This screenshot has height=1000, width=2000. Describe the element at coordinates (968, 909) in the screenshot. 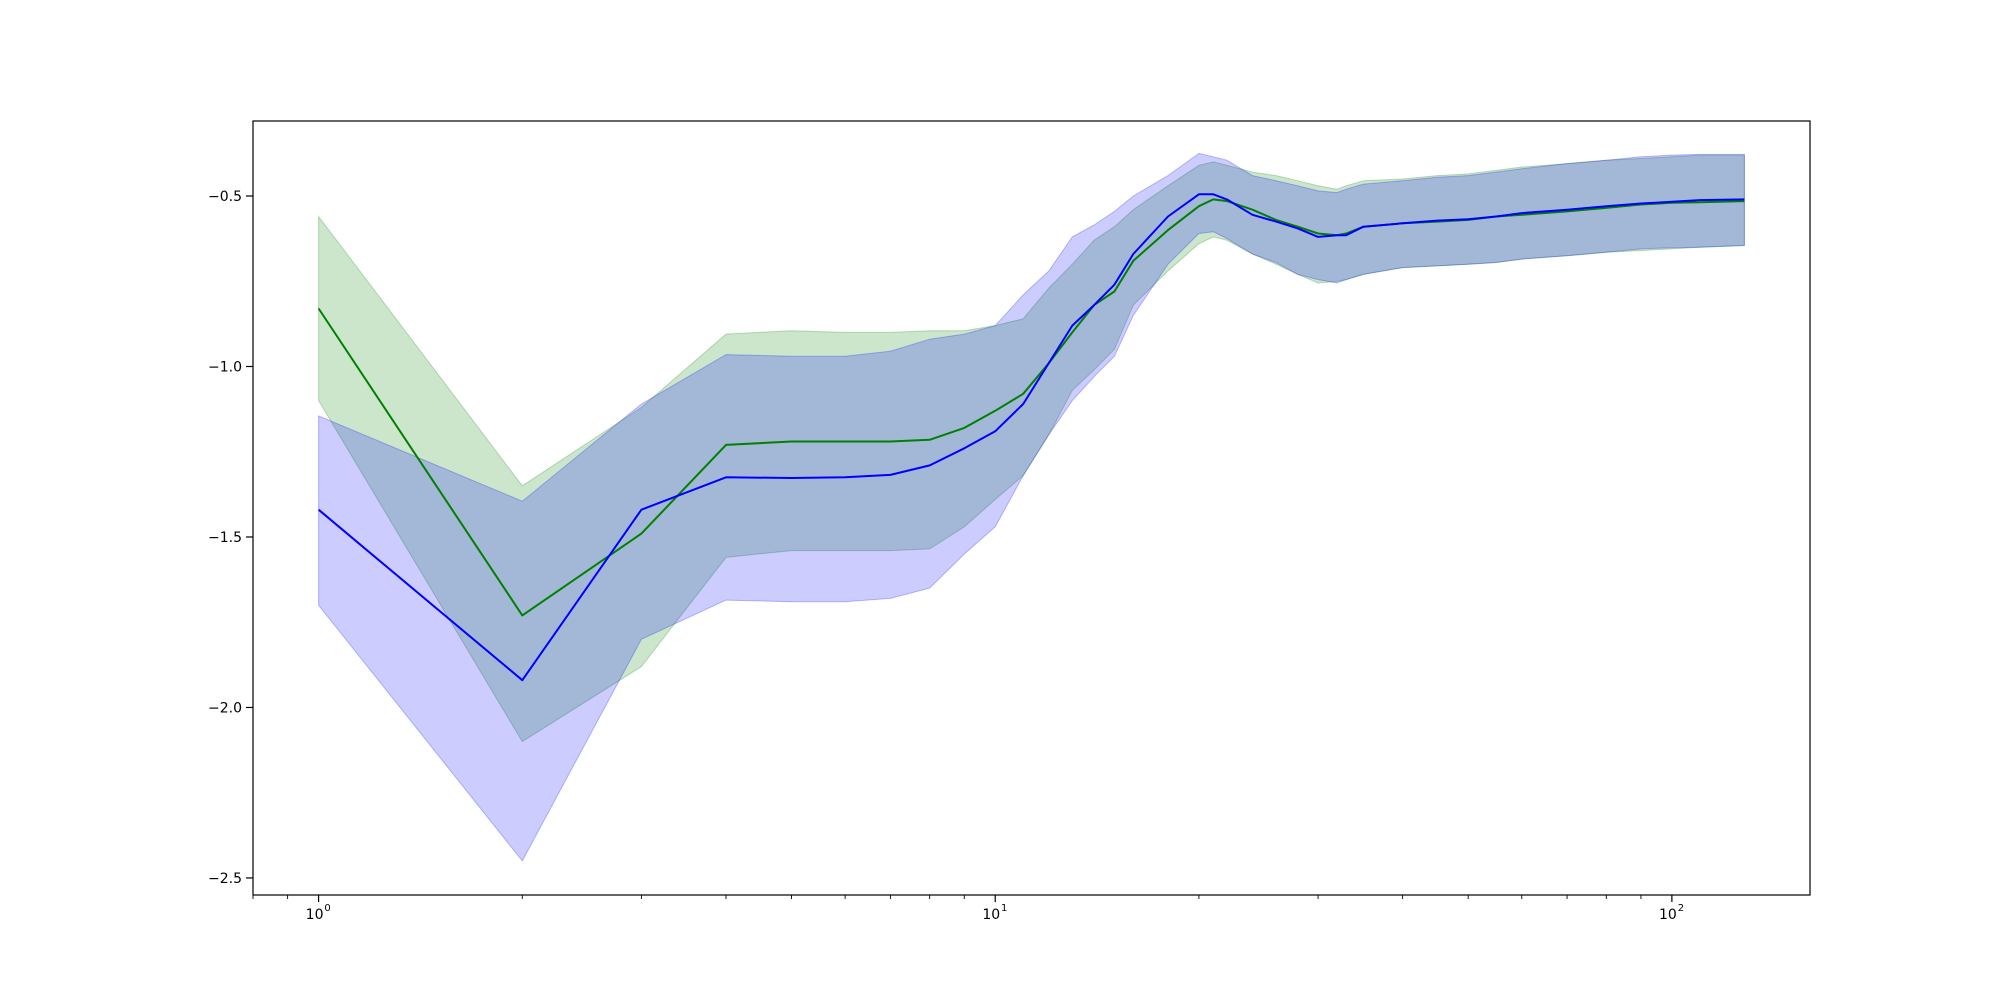

I see `x-axis: 10 0 10 1 10 2` at that location.